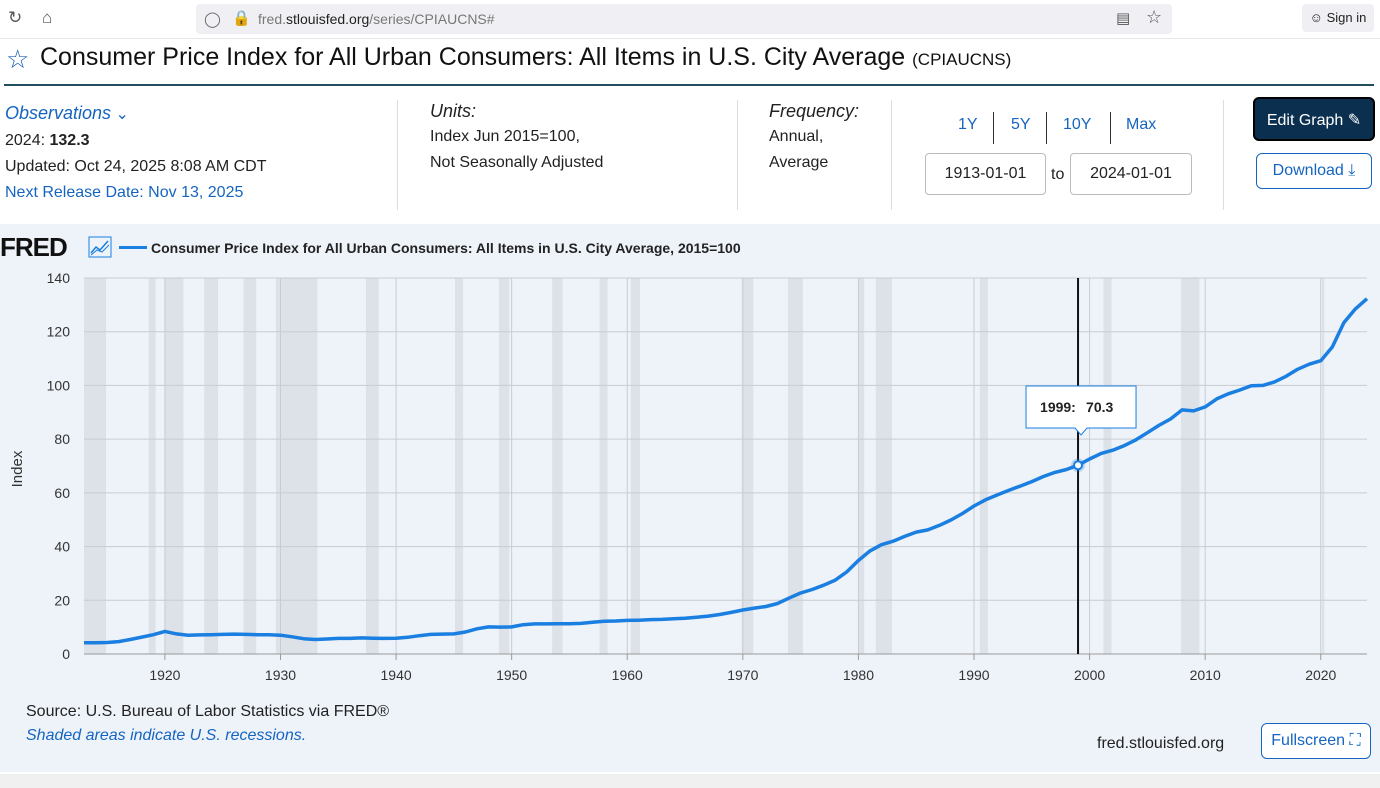 The image size is (1380, 788). I want to click on download-button: Download ⤓, so click(1314, 171).